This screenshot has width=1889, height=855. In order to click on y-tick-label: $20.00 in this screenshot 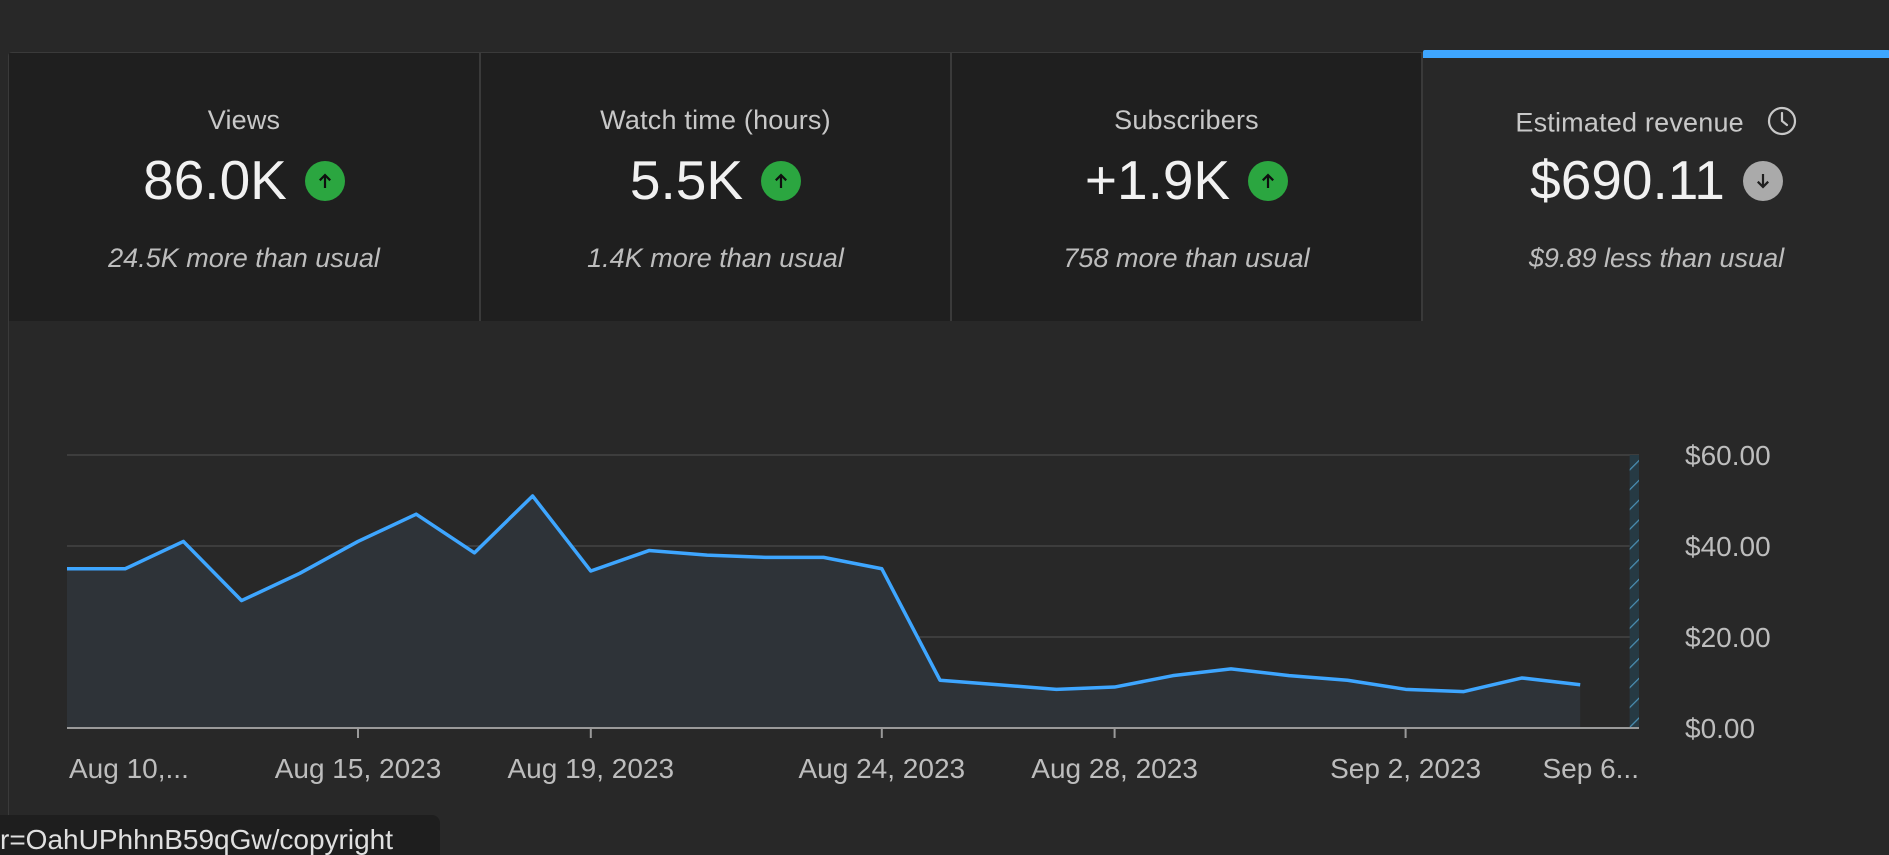, I will do `click(1728, 637)`.